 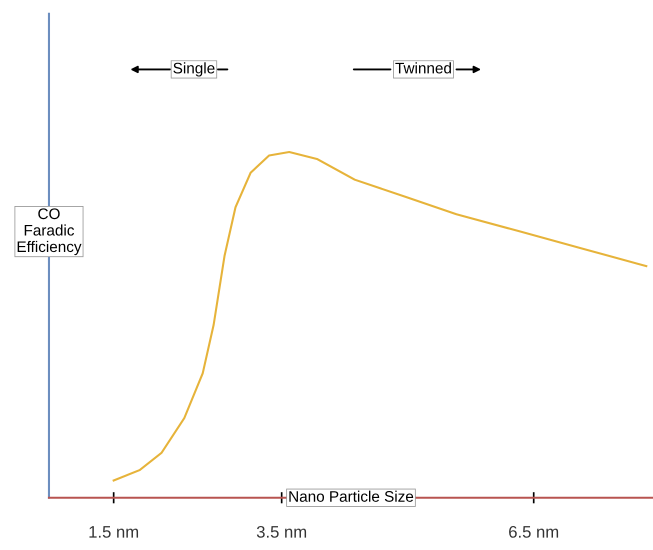 What do you see at coordinates (533, 532) in the screenshot?
I see `x-tick-label: 6.5 nm` at bounding box center [533, 532].